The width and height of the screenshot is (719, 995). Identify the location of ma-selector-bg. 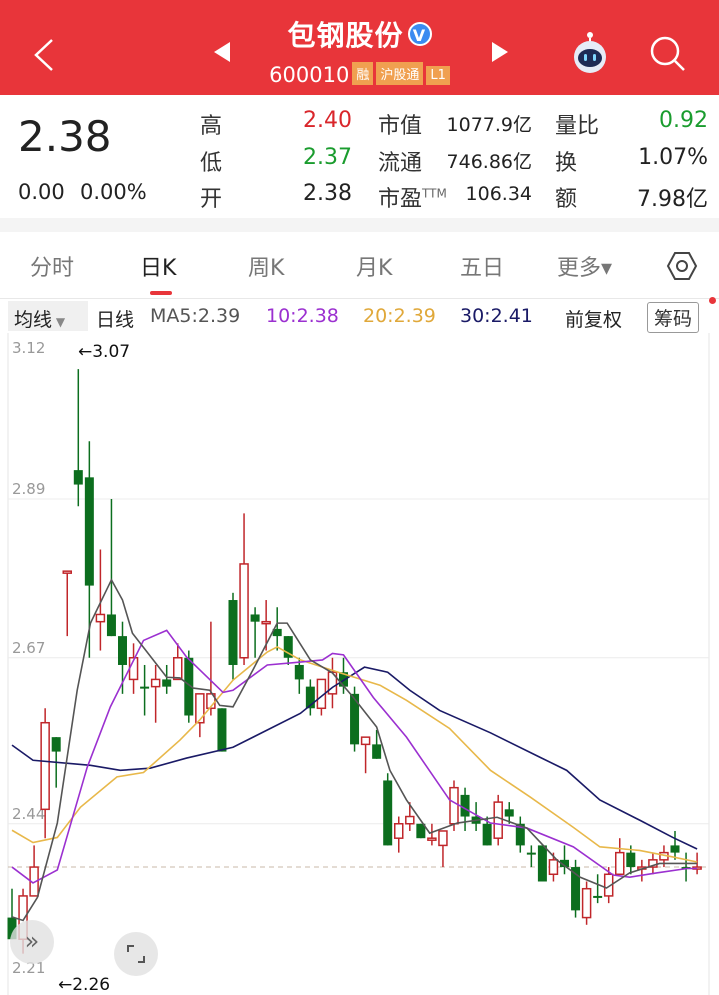
(48, 316).